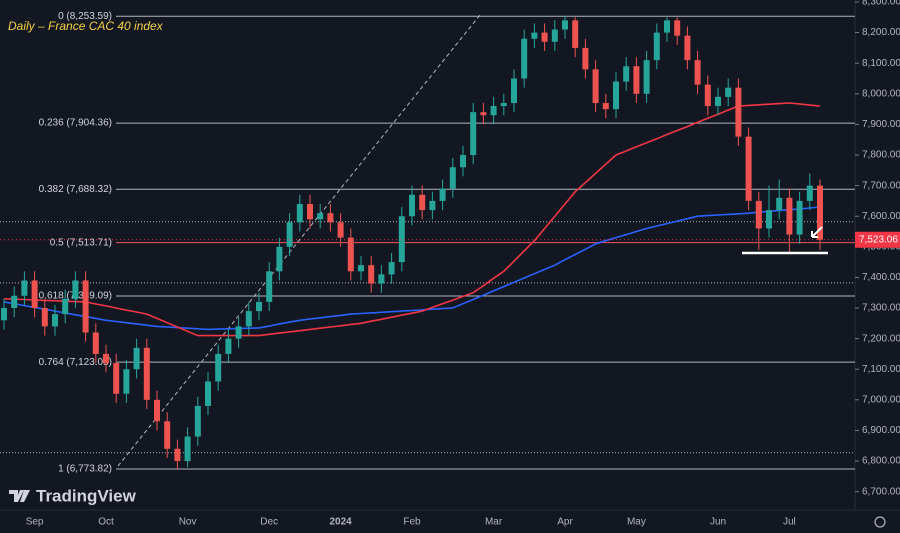 This screenshot has height=533, width=900. I want to click on logo-mark, so click(19, 496).